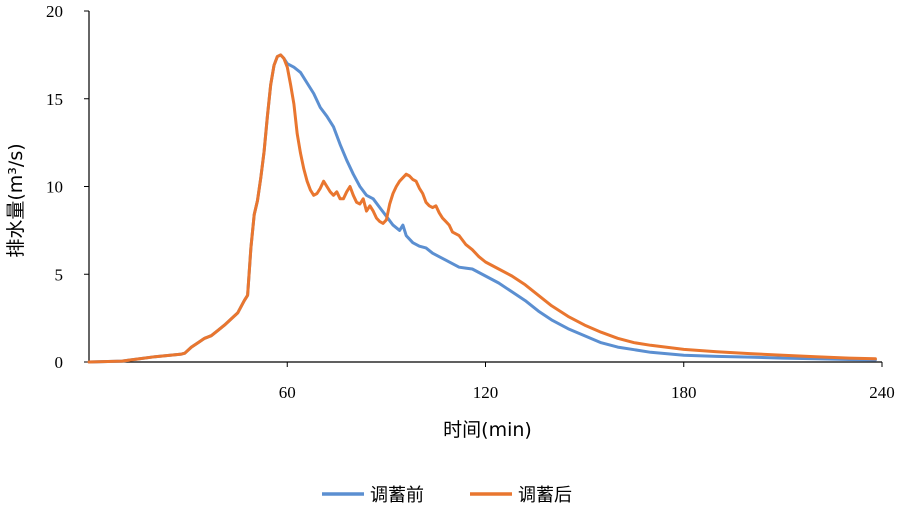  Describe the element at coordinates (882, 392) in the screenshot. I see `x-tick-label: 240` at that location.